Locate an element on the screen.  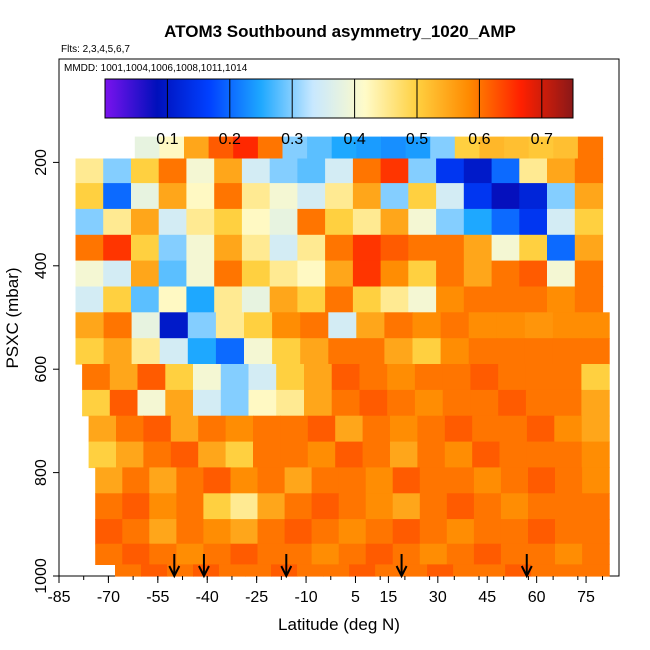
colorbar-tick-label: 0.1 is located at coordinates (167, 139).